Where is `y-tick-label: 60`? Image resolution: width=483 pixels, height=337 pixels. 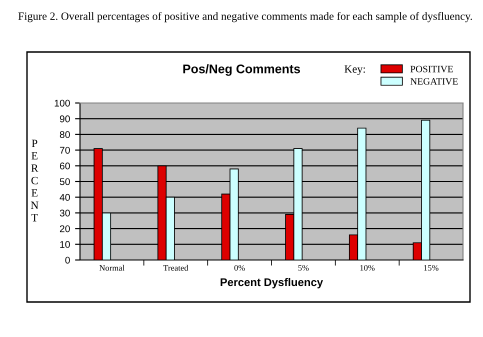 y-tick-label: 60 is located at coordinates (65, 166).